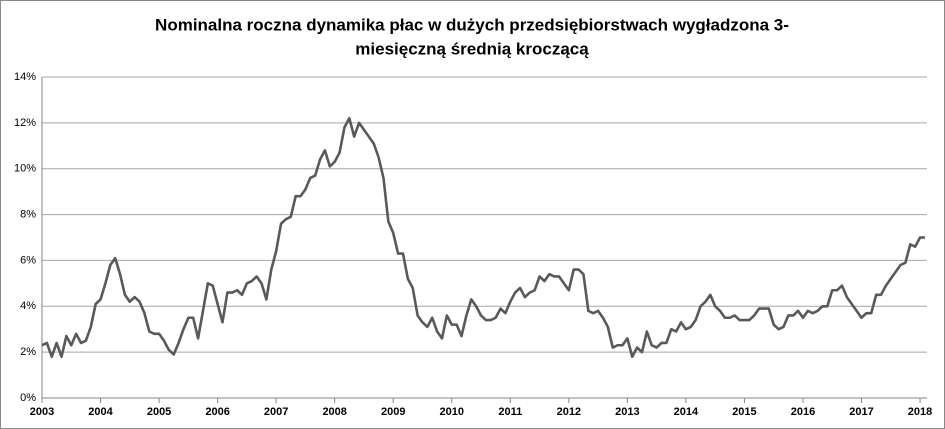 Image resolution: width=945 pixels, height=429 pixels. I want to click on y-tick-label: 8%, so click(28, 214).